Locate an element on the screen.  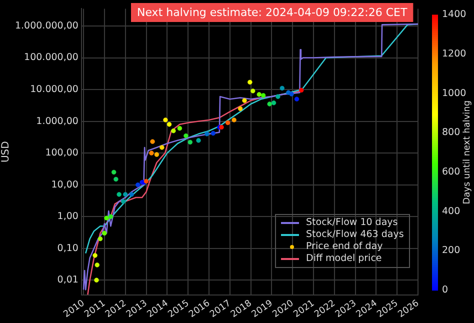
annotation: Next halving estimate: 2024-04-09 09:22:26 CET is located at coordinates (272, 12).